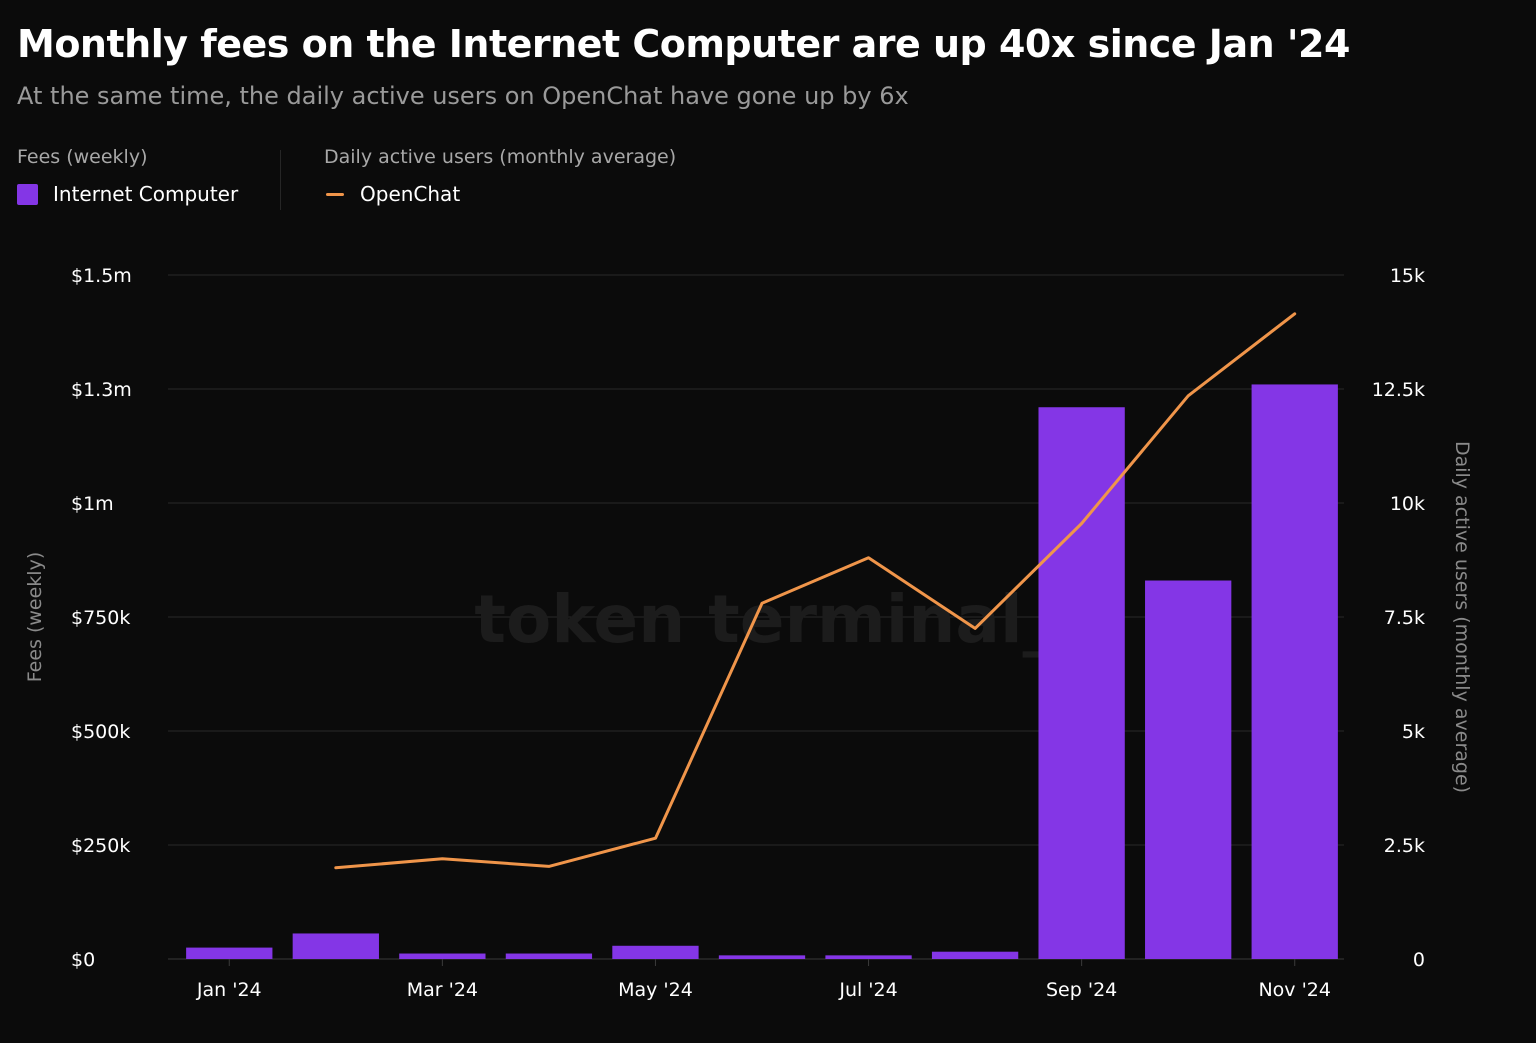 The width and height of the screenshot is (1536, 1043). What do you see at coordinates (1404, 846) in the screenshot?
I see `y-tick-label-right: 2.5k` at bounding box center [1404, 846].